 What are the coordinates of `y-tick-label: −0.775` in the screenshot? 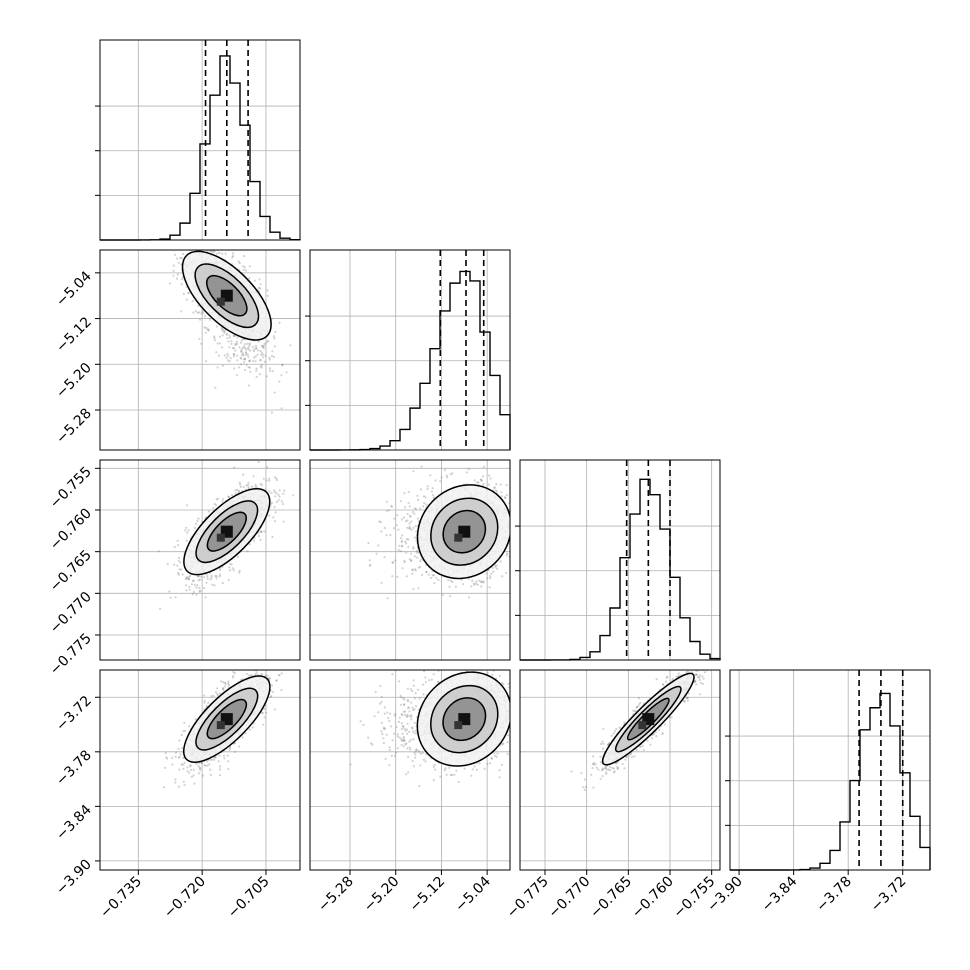 It's located at (71, 655).